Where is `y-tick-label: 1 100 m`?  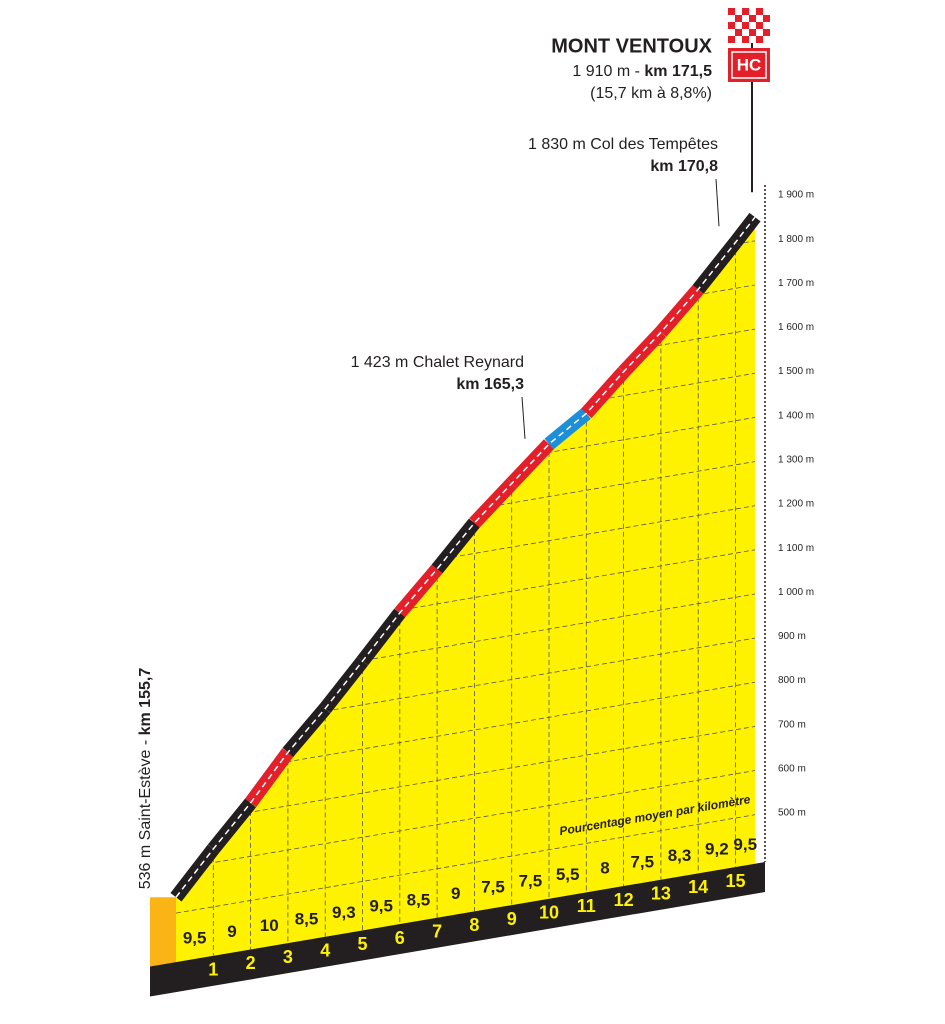
y-tick-label: 1 100 m is located at coordinates (796, 548).